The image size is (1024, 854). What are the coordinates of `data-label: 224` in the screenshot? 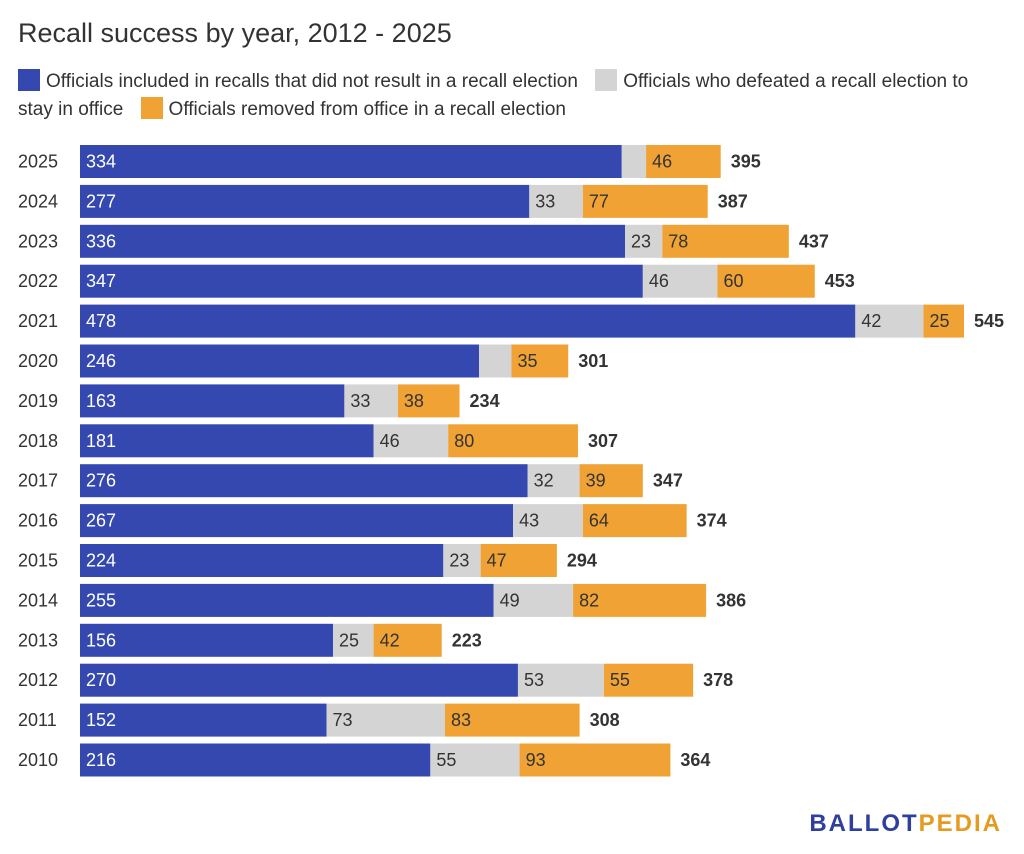 It's located at (101, 561).